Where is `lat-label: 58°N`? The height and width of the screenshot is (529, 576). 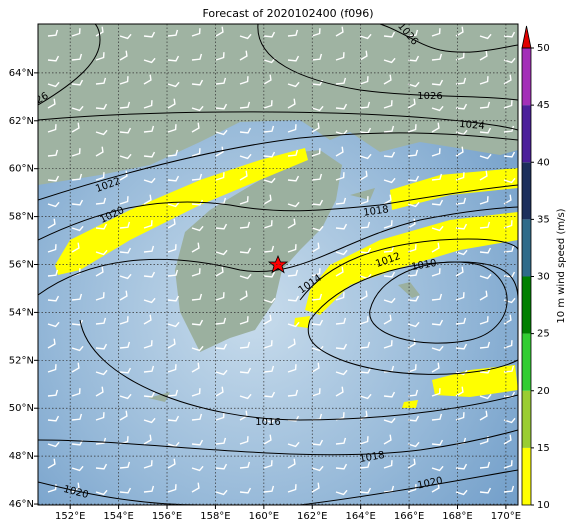 lat-label: 58°N is located at coordinates (21, 217).